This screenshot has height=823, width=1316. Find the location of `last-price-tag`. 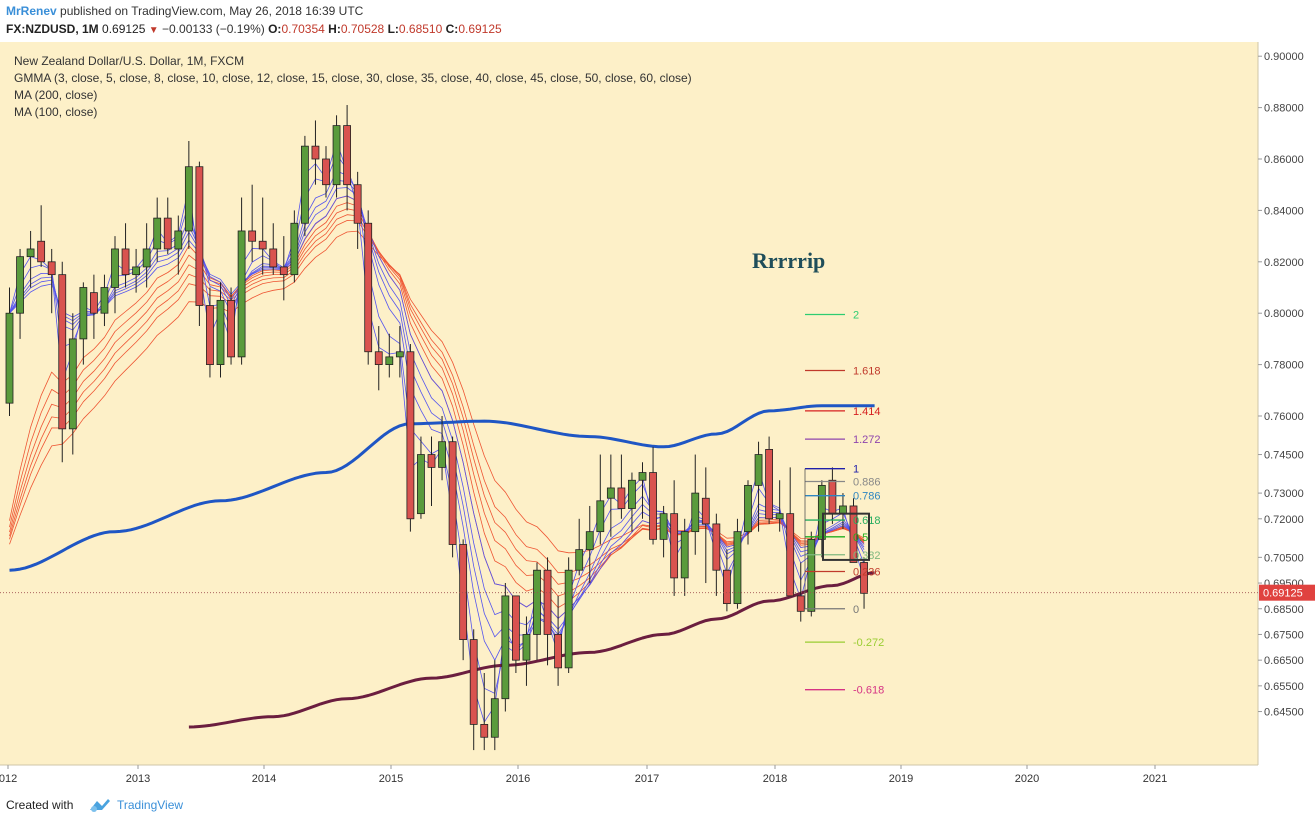

last-price-tag is located at coordinates (1287, 592).